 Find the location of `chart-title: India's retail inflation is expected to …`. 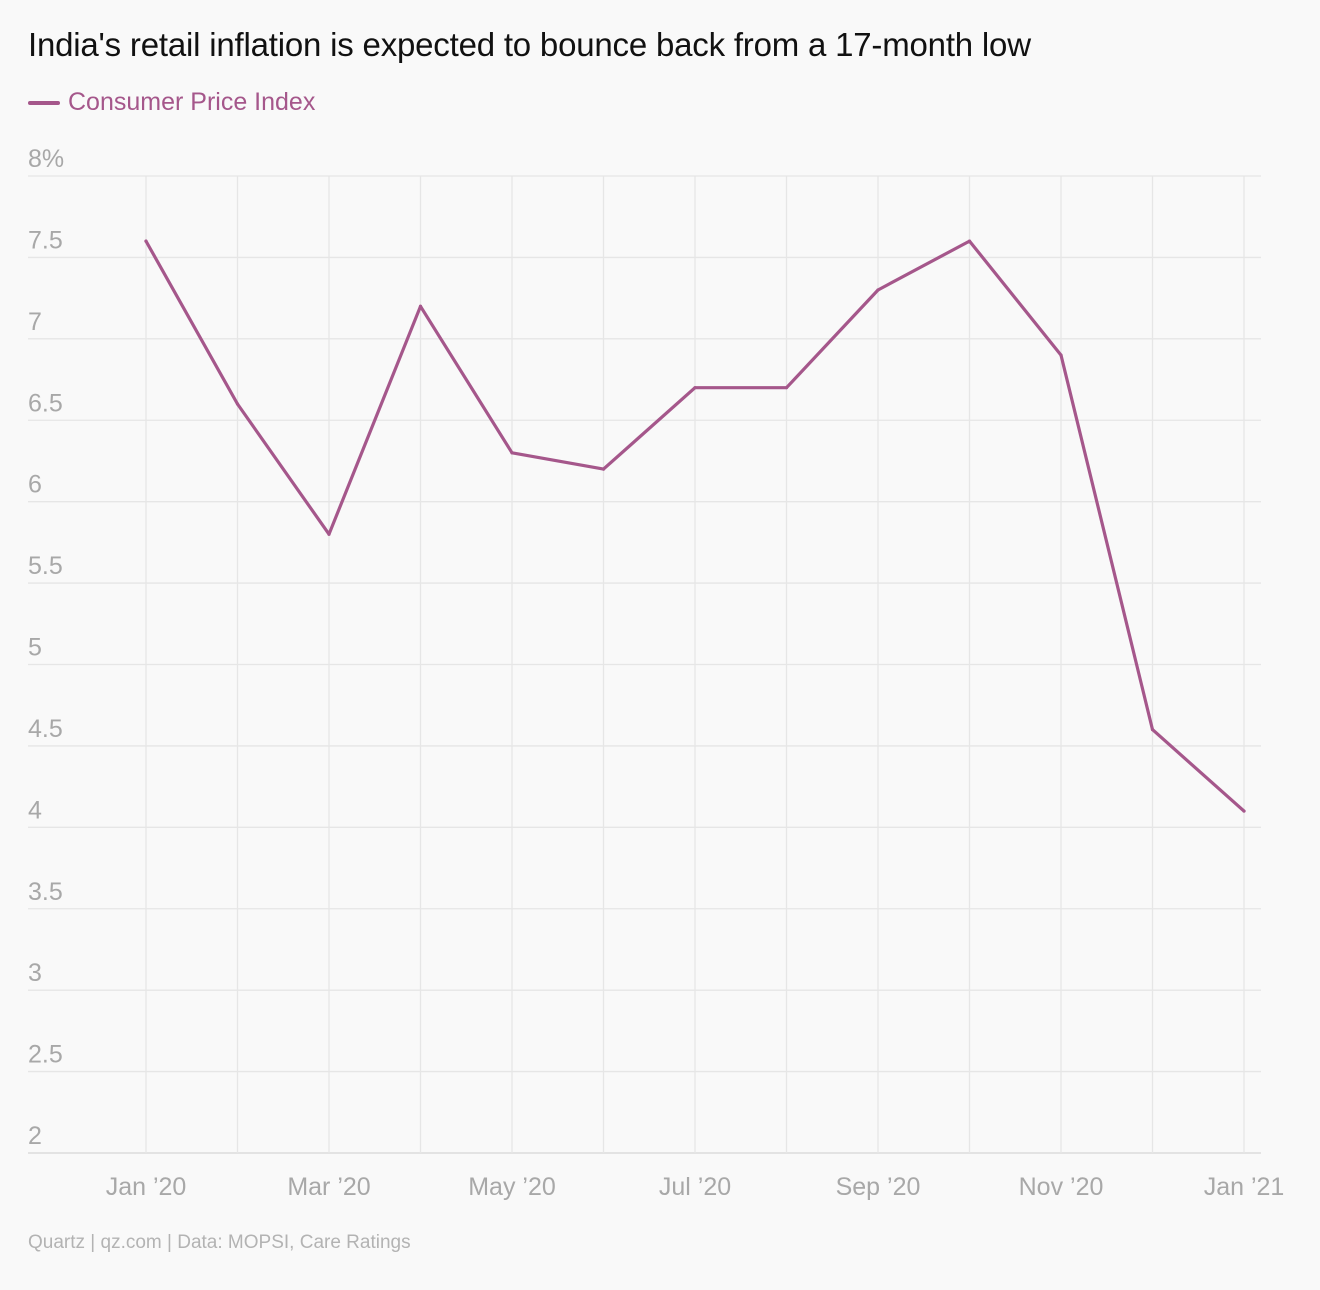

chart-title: India's retail inflation is expected to … is located at coordinates (529, 44).